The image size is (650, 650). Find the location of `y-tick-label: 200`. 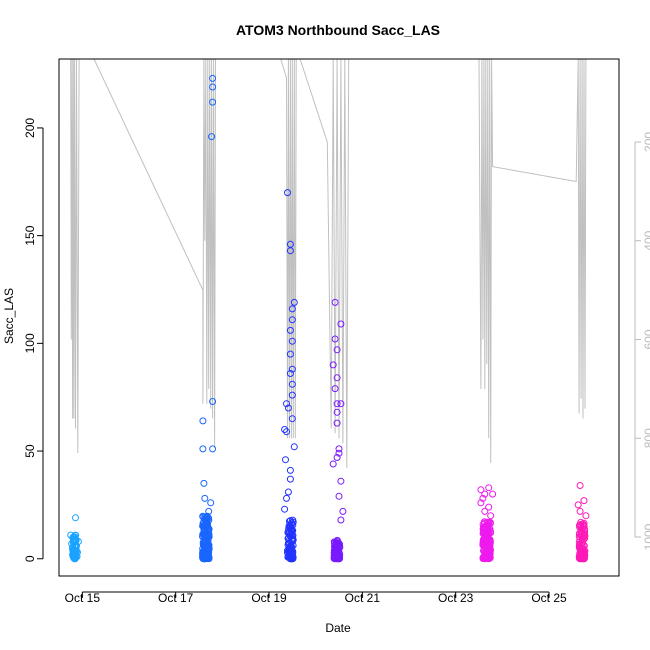

y-tick-label: 200 is located at coordinates (30, 128).